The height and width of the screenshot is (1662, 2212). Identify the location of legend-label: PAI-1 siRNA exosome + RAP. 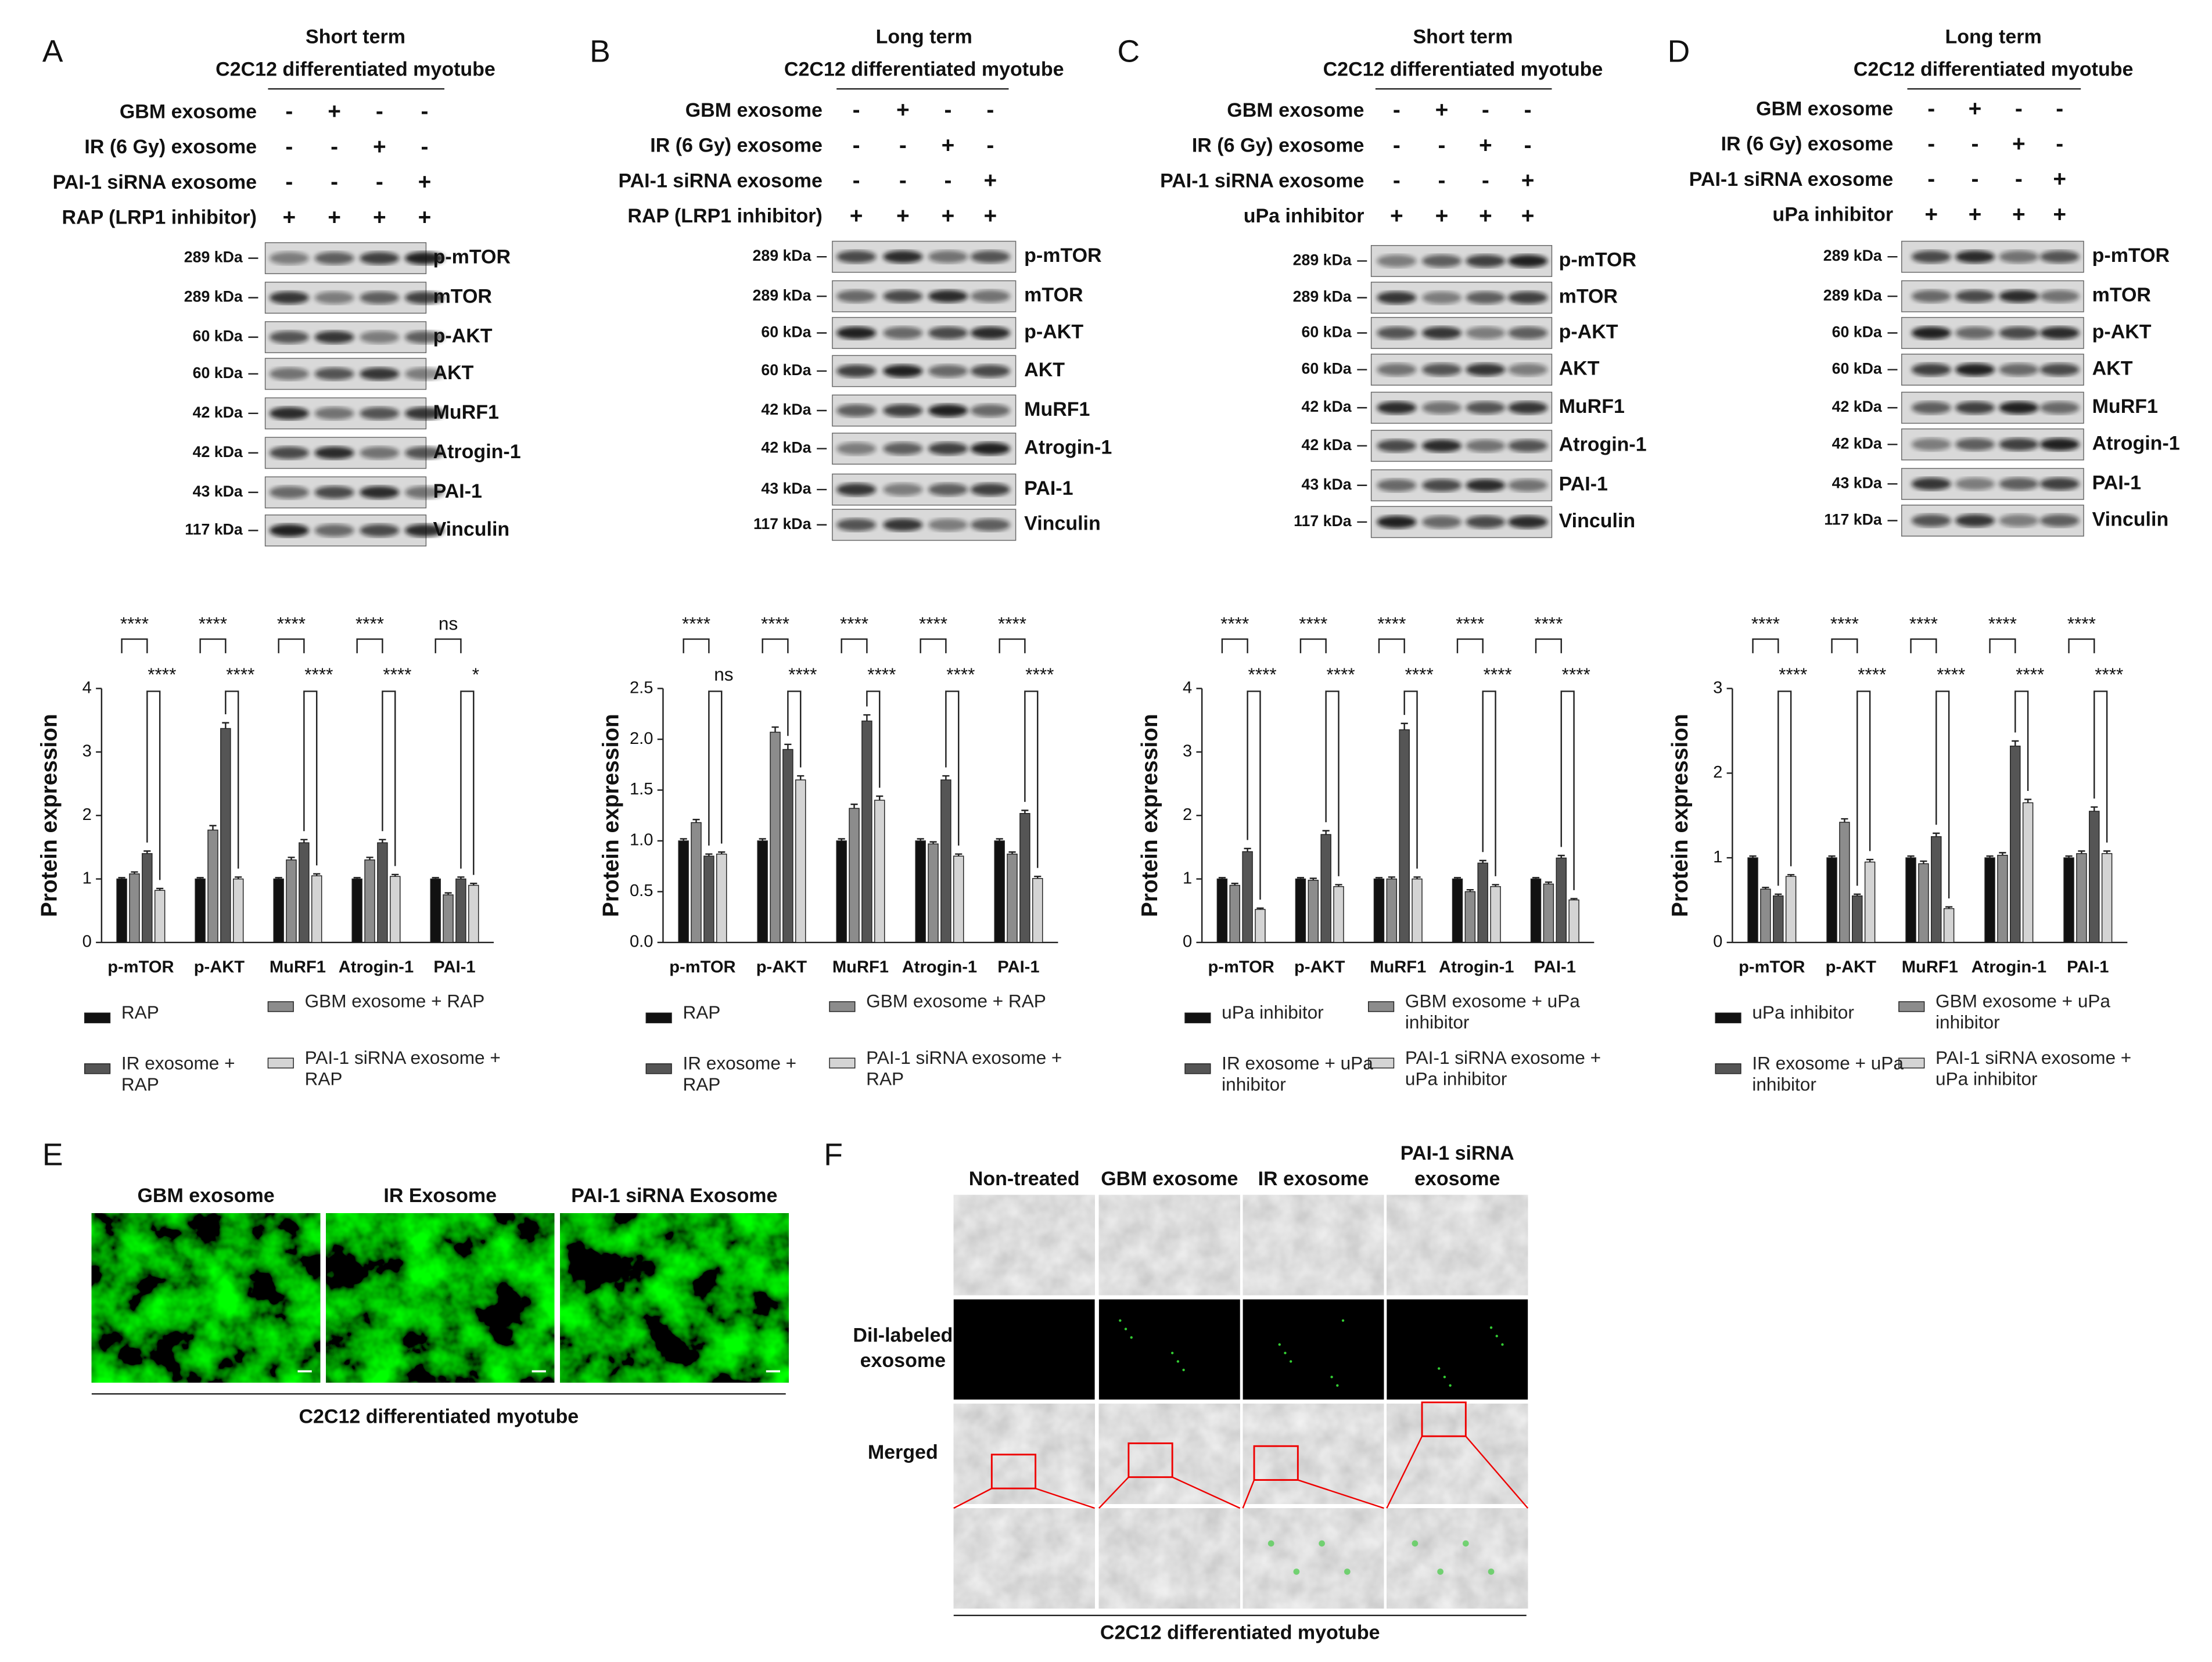
(403, 1067).